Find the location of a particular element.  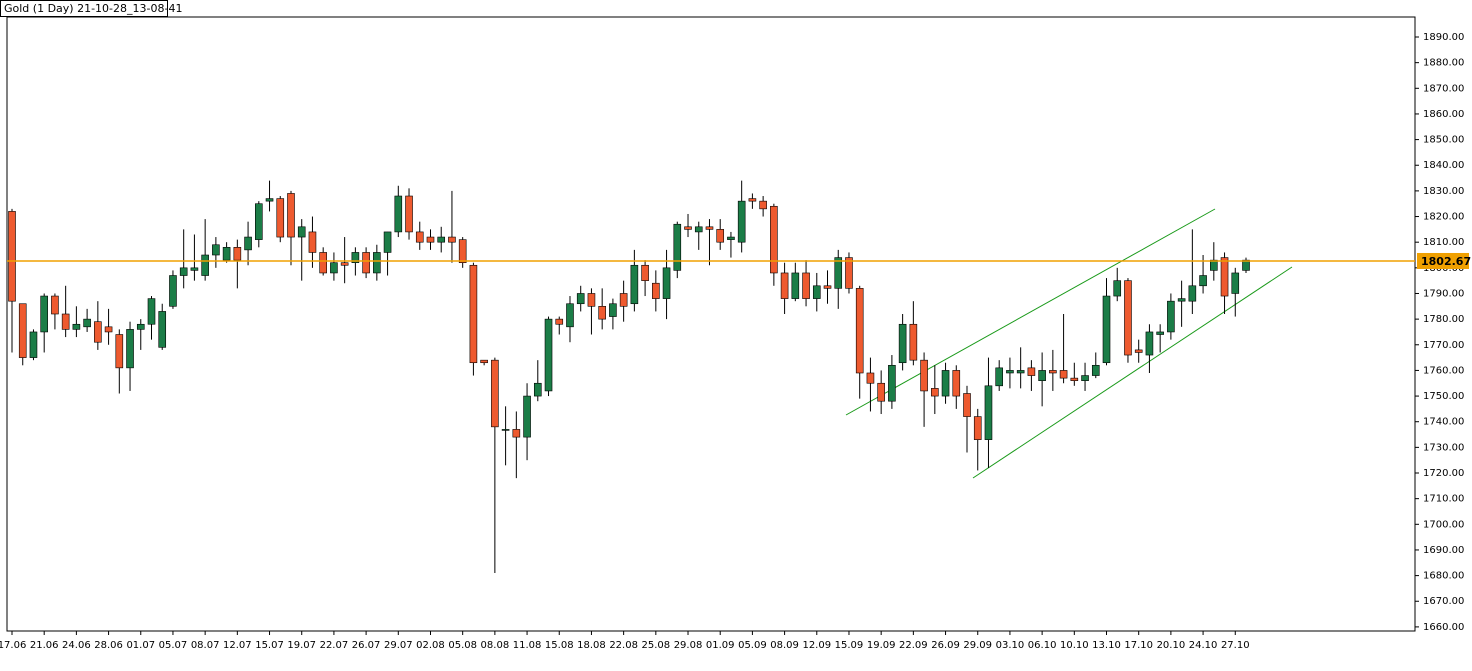

x-tick-label: 29.09 is located at coordinates (977, 645).